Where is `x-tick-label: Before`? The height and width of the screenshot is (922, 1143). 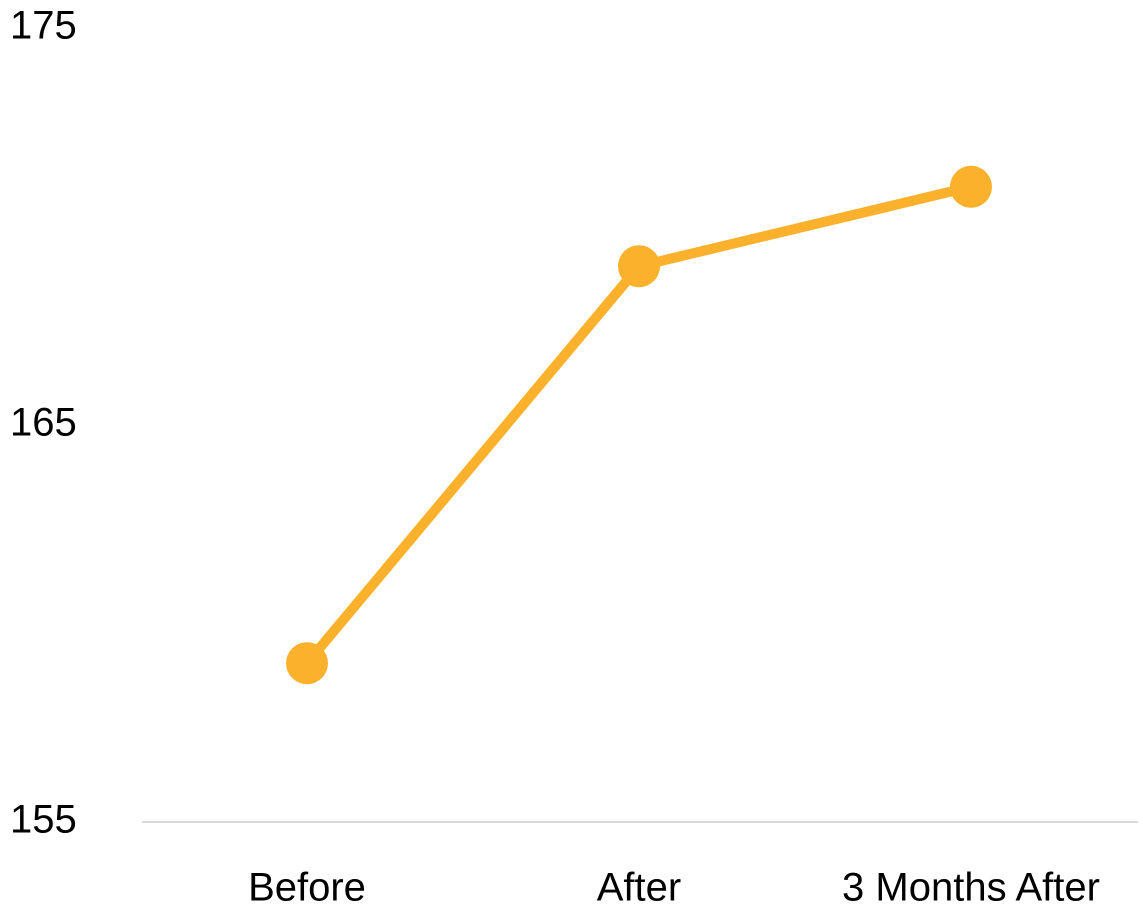 x-tick-label: Before is located at coordinates (307, 888).